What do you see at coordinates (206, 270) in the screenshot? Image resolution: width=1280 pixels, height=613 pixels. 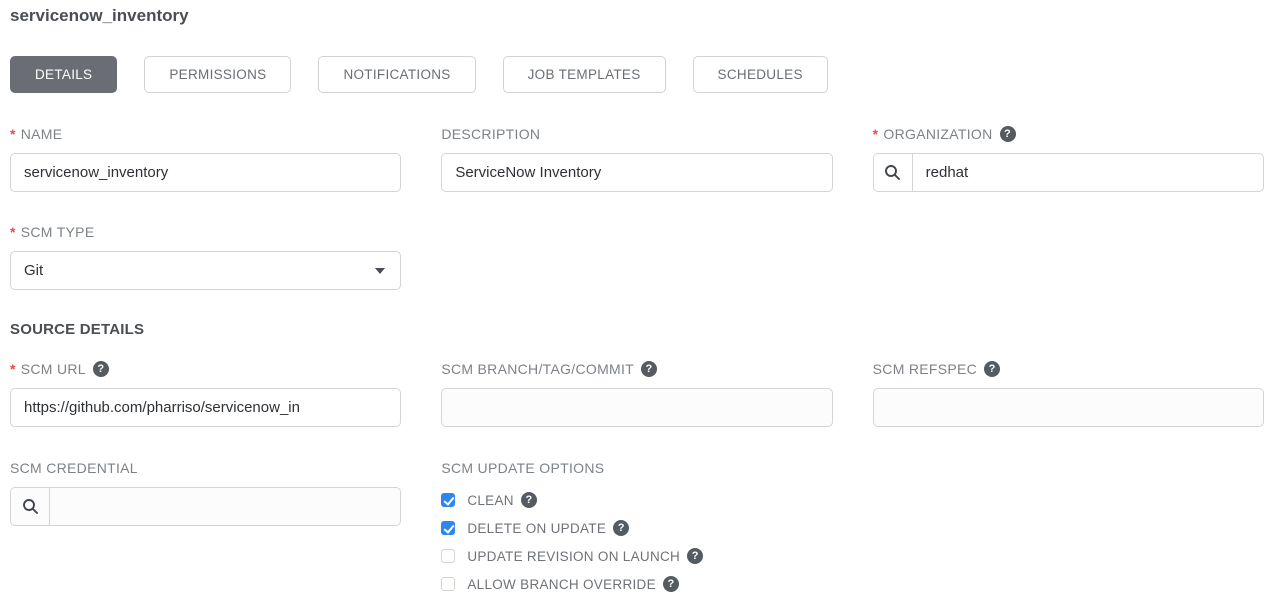 I see `scm-type-select: Git` at bounding box center [206, 270].